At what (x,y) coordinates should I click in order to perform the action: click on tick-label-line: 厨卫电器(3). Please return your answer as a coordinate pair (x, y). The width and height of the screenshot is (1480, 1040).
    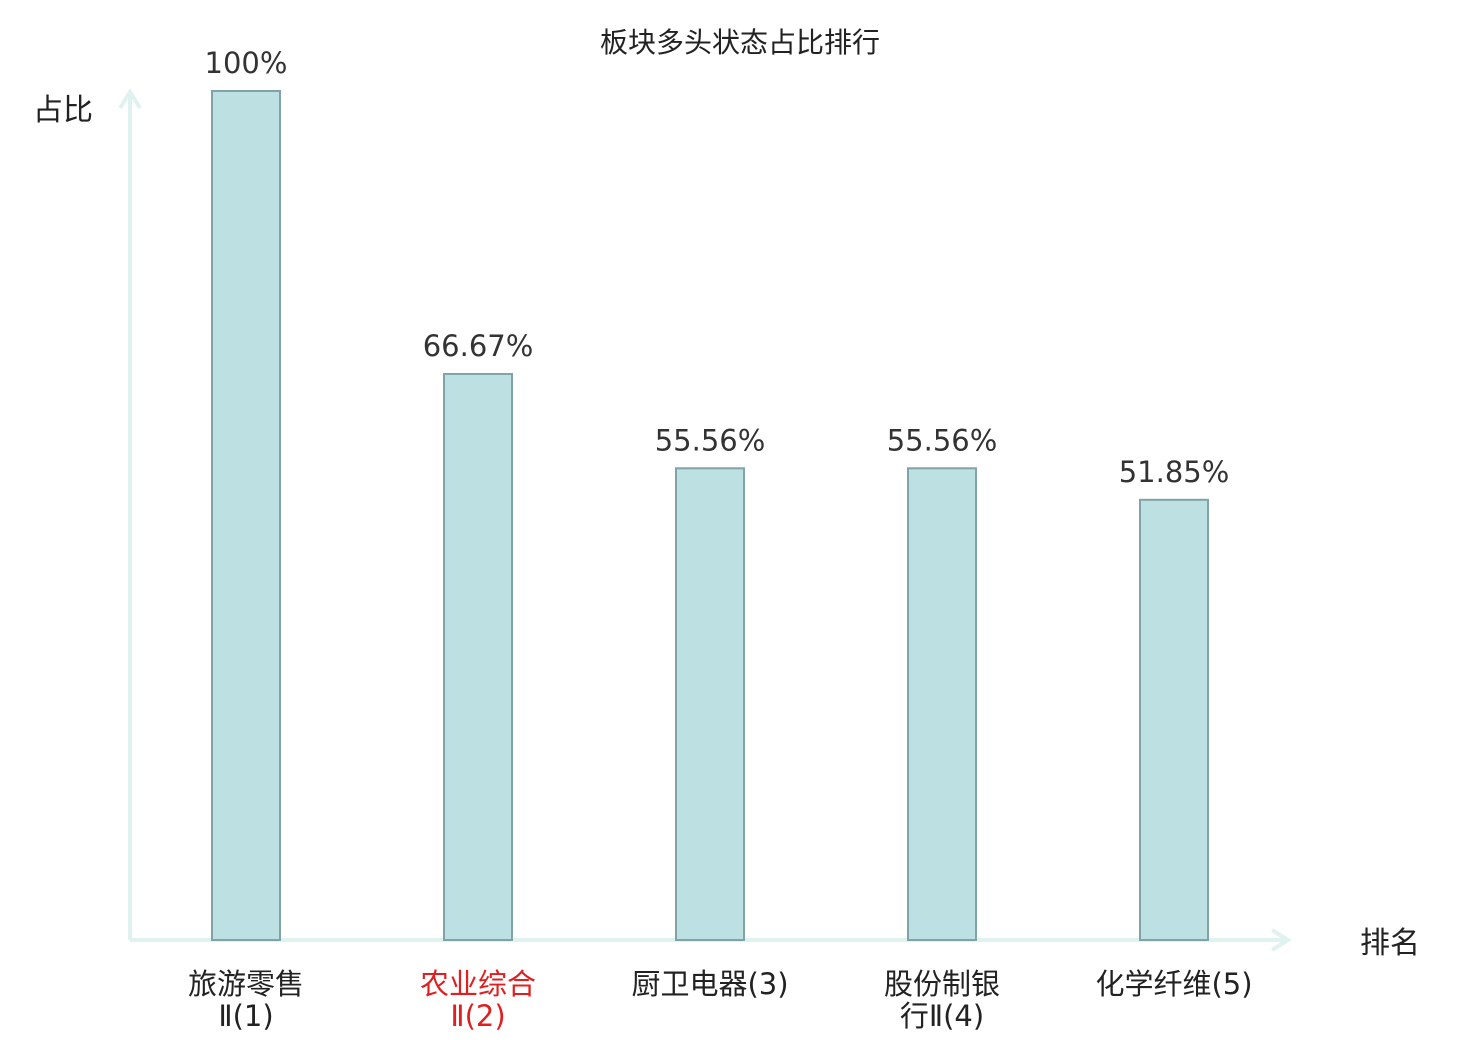
    Looking at the image, I should click on (709, 984).